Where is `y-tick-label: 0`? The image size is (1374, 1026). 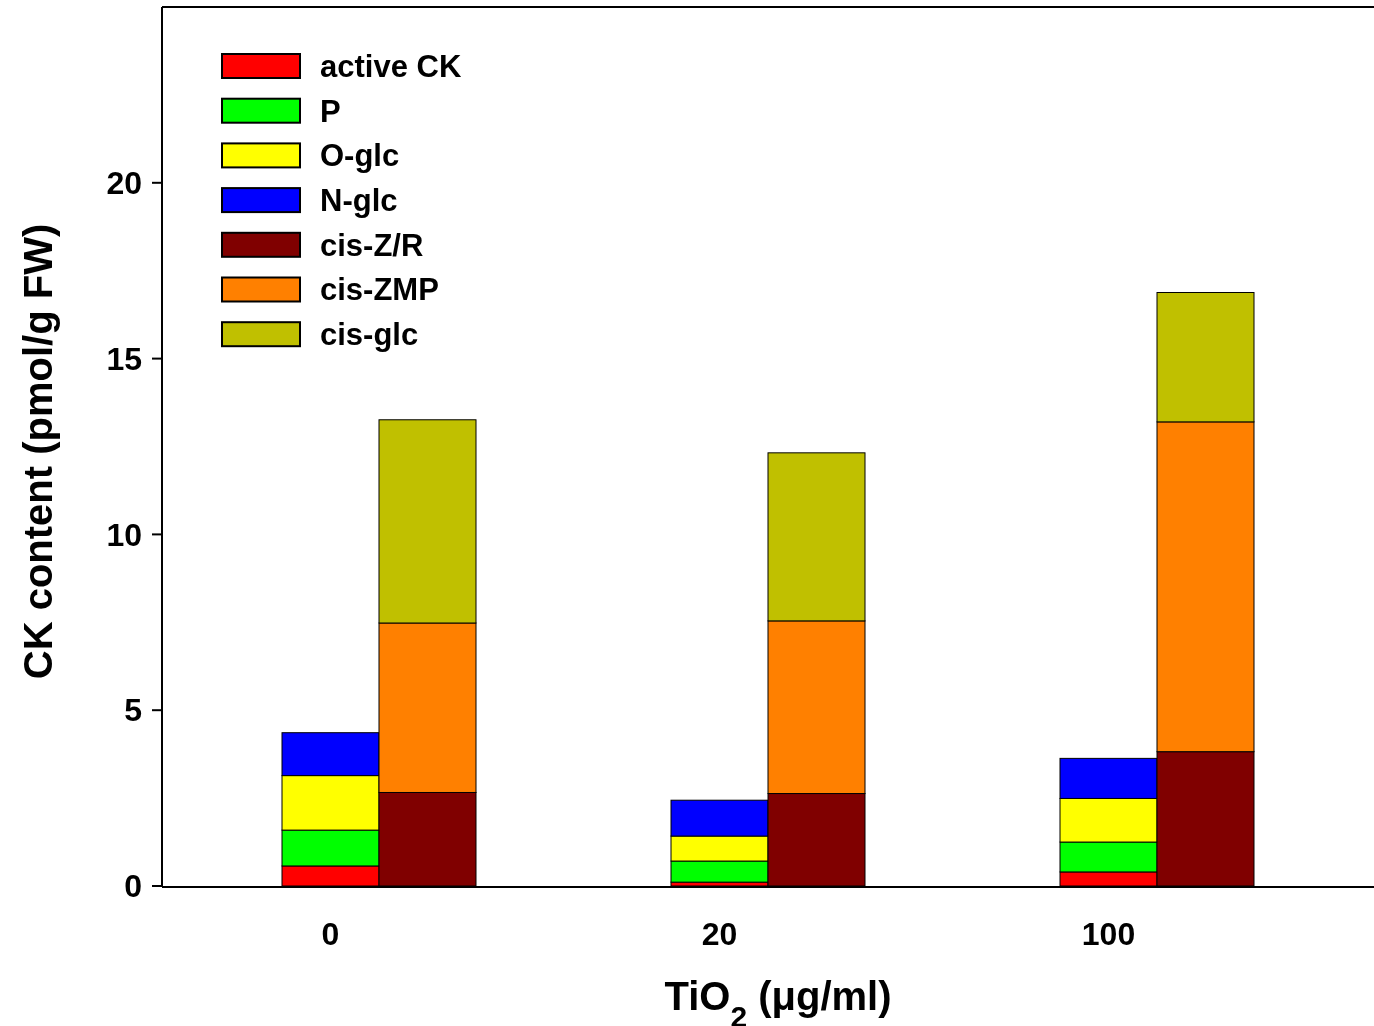 y-tick-label: 0 is located at coordinates (133, 886).